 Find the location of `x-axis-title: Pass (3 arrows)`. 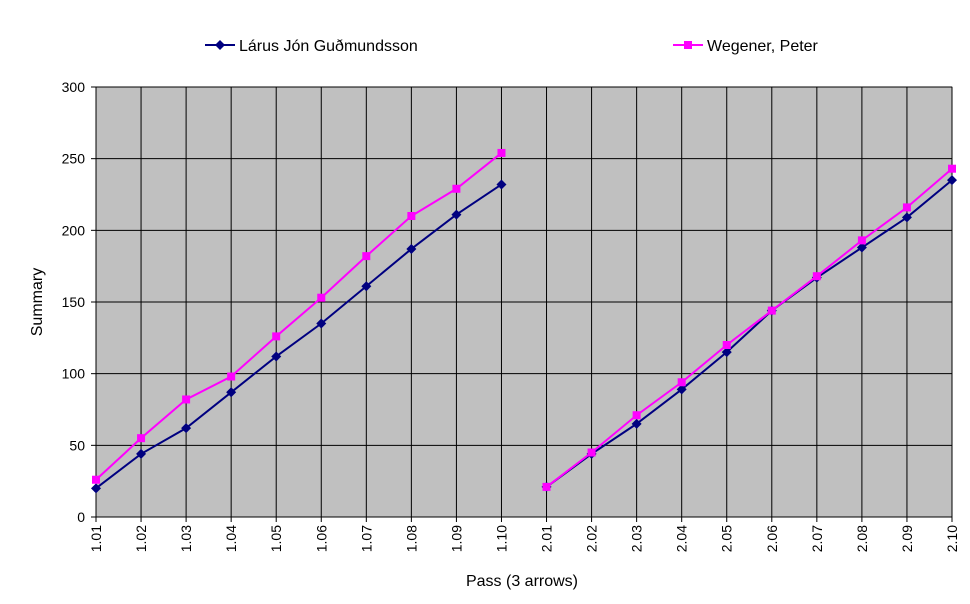

x-axis-title: Pass (3 arrows) is located at coordinates (522, 581).